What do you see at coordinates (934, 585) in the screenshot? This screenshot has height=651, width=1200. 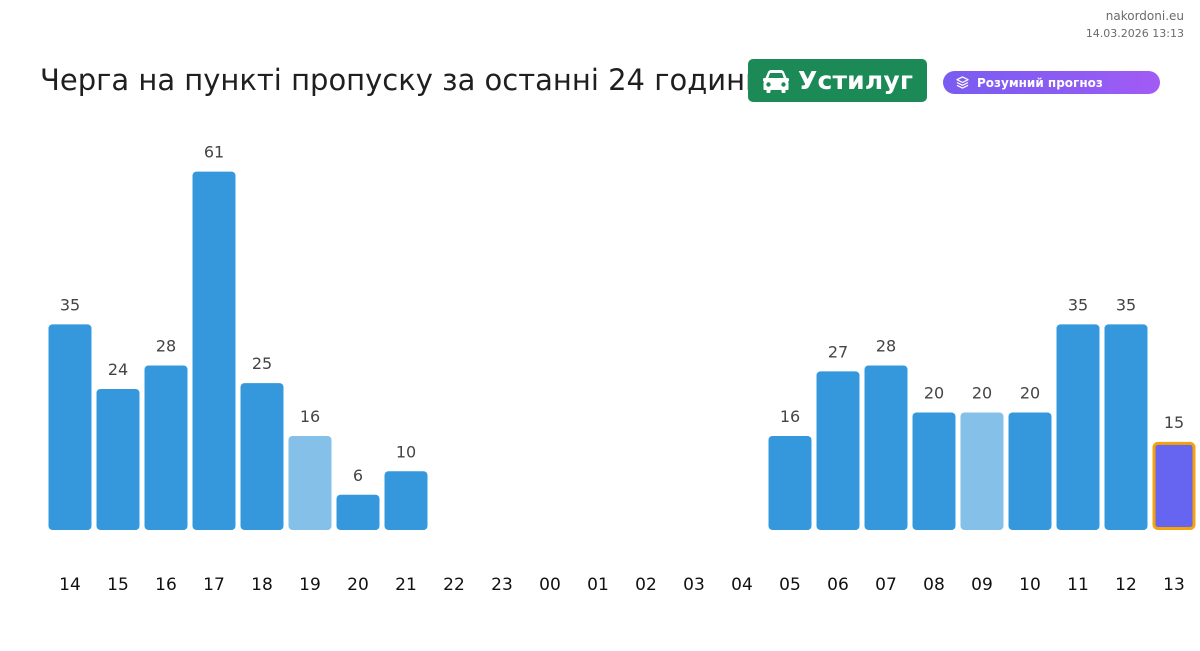 I see `x-tick-label: 08` at bounding box center [934, 585].